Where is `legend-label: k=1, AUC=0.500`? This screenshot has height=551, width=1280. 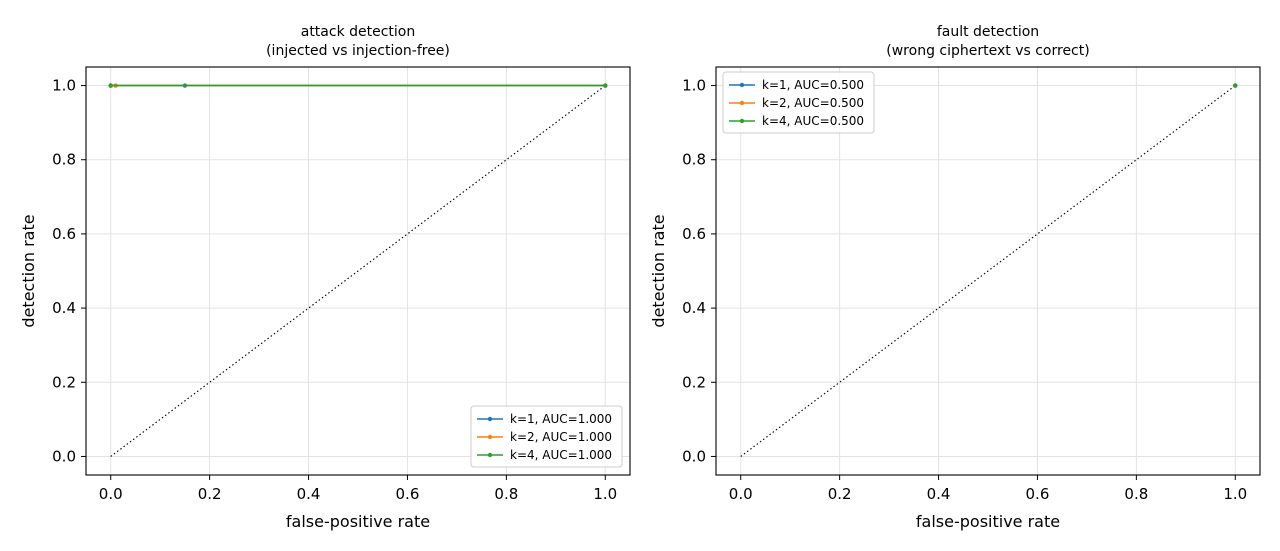
legend-label: k=1, AUC=0.500 is located at coordinates (813, 85).